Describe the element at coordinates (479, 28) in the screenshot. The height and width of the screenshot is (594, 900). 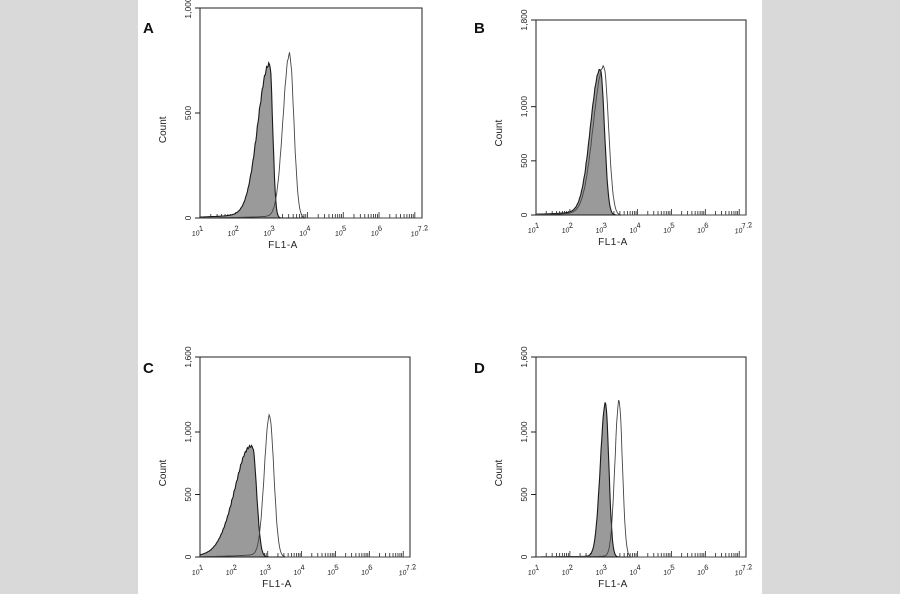
I see `panel-letter: B` at that location.